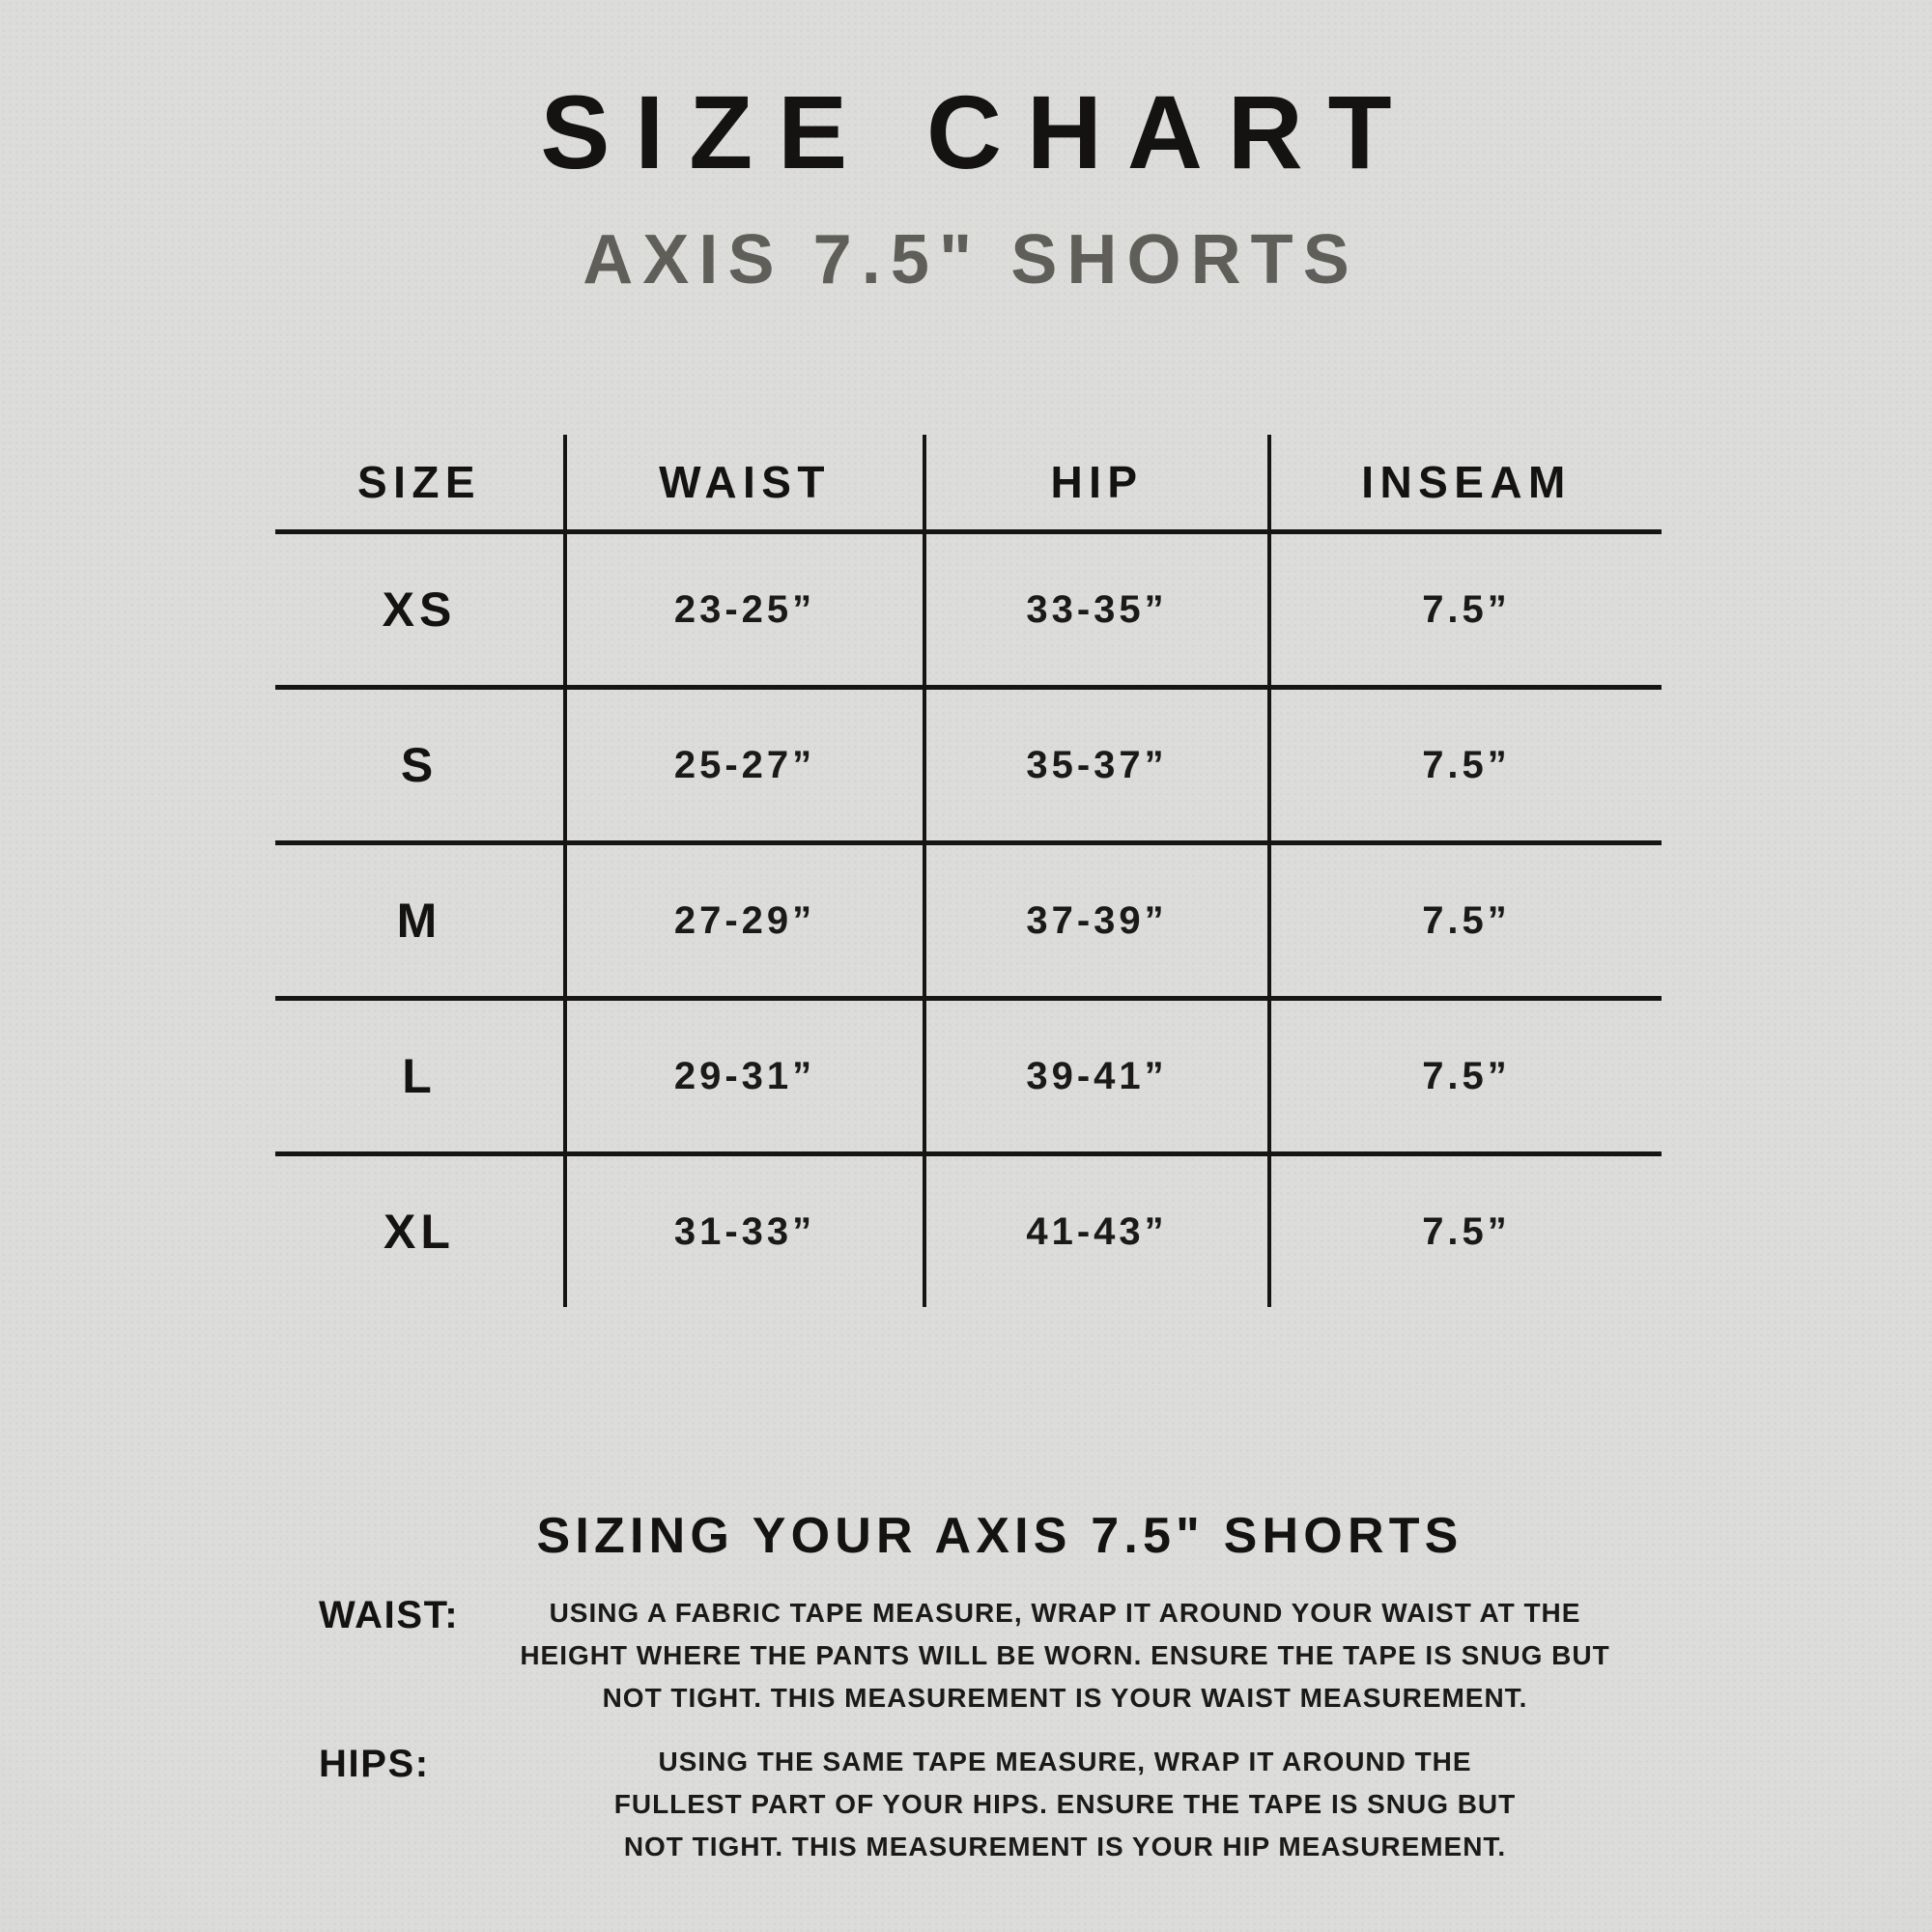  What do you see at coordinates (743, 482) in the screenshot?
I see `column-header-waist: WAIST` at bounding box center [743, 482].